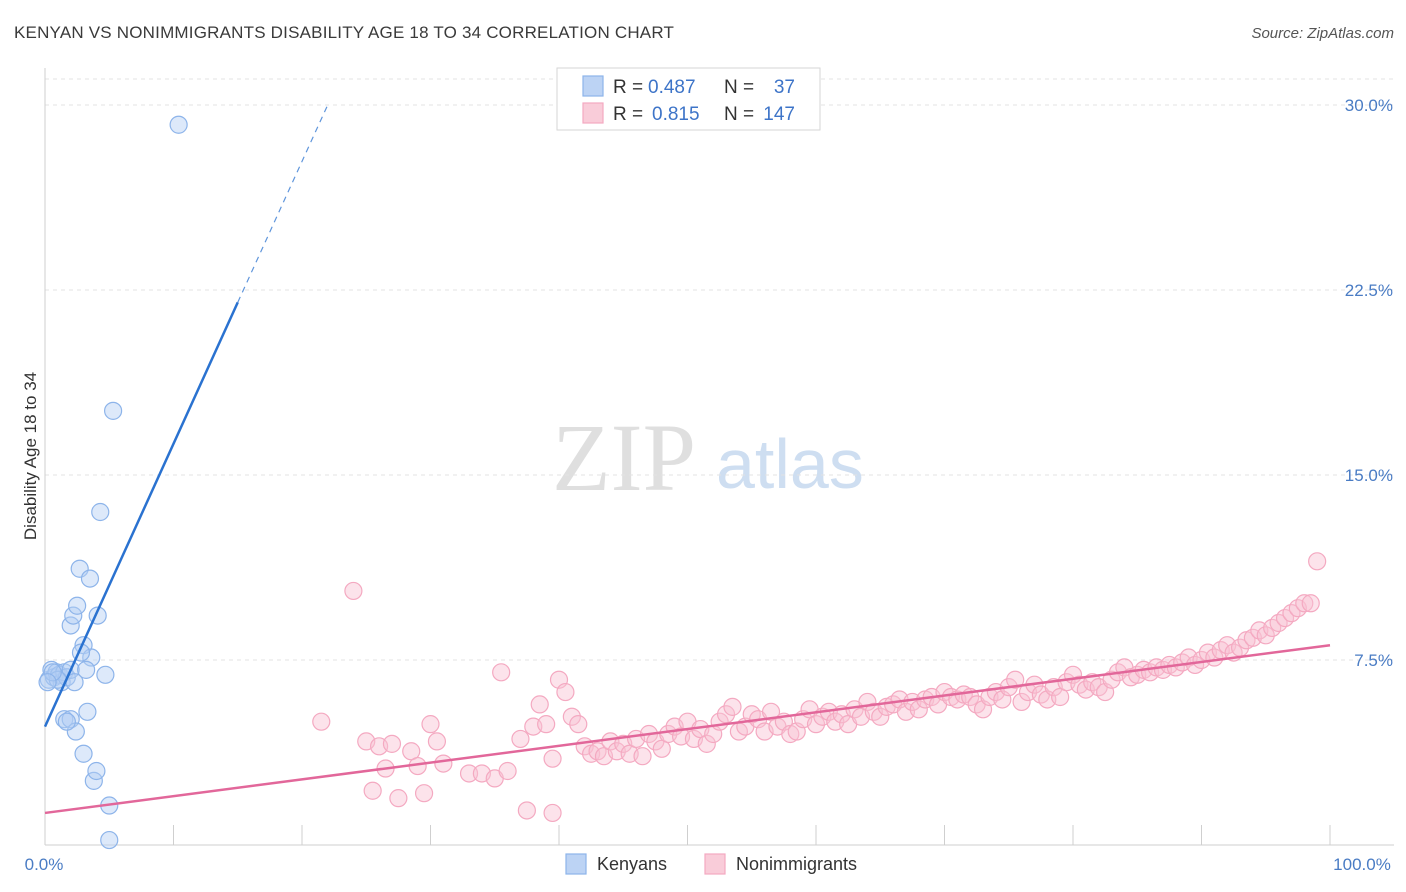 The image size is (1406, 892). What do you see at coordinates (30, 456) in the screenshot?
I see `y-axis-label: Disability Age 18 to 34` at bounding box center [30, 456].